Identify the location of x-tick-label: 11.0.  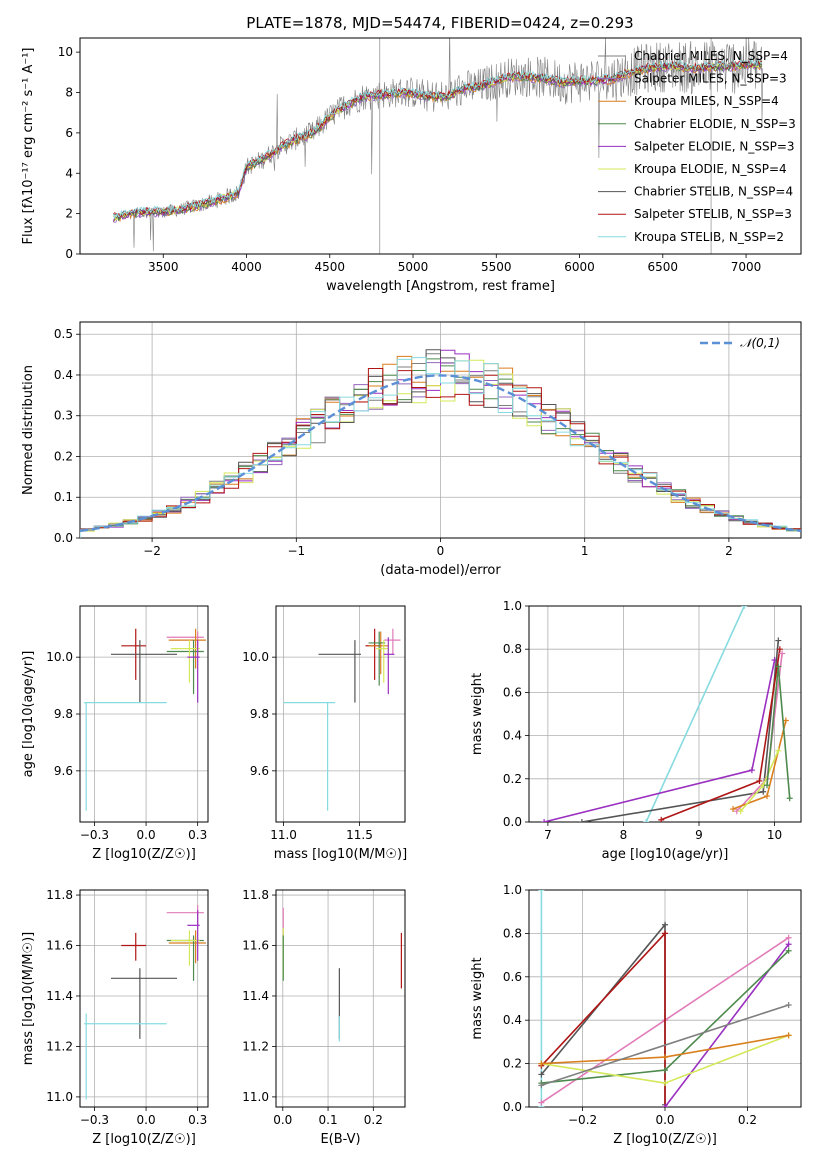
(283, 835).